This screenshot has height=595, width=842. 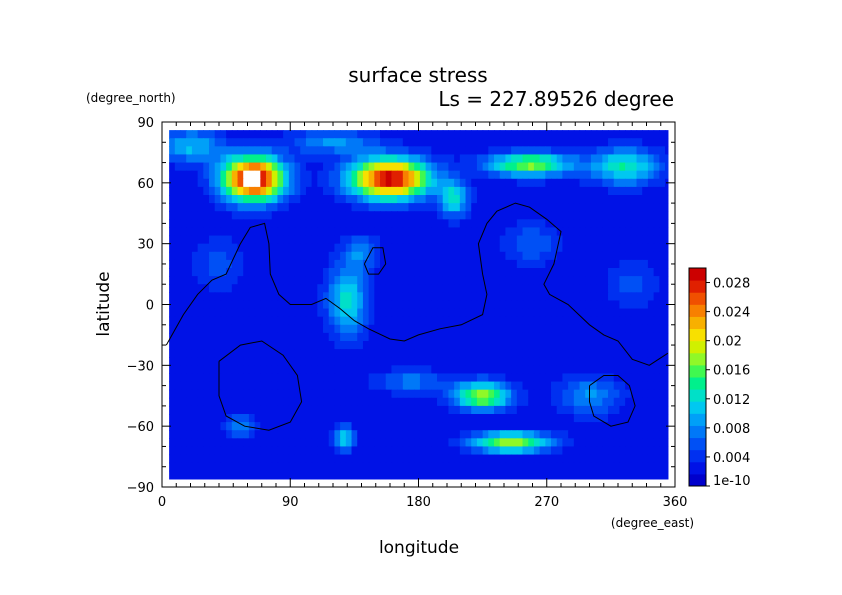 What do you see at coordinates (697, 335) in the screenshot?
I see `colorbar-swatch` at bounding box center [697, 335].